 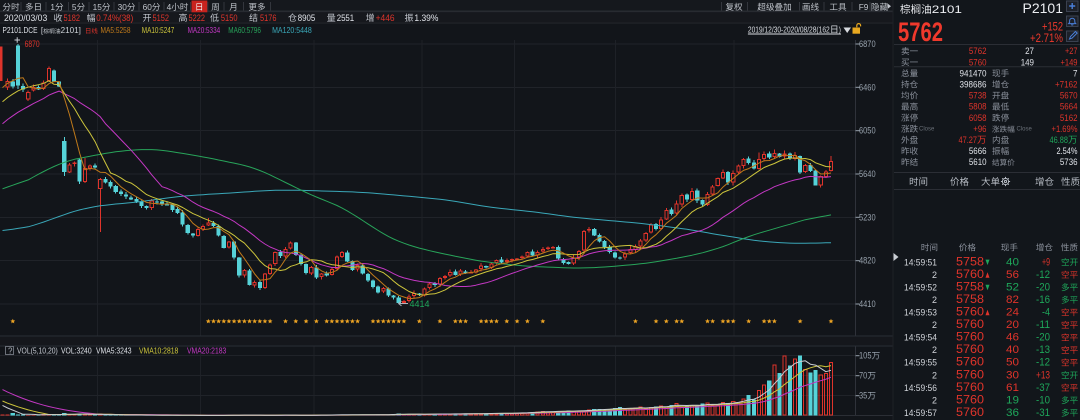 What do you see at coordinates (920, 287) in the screenshot?
I see `svg-text: 14:59:52` at bounding box center [920, 287].